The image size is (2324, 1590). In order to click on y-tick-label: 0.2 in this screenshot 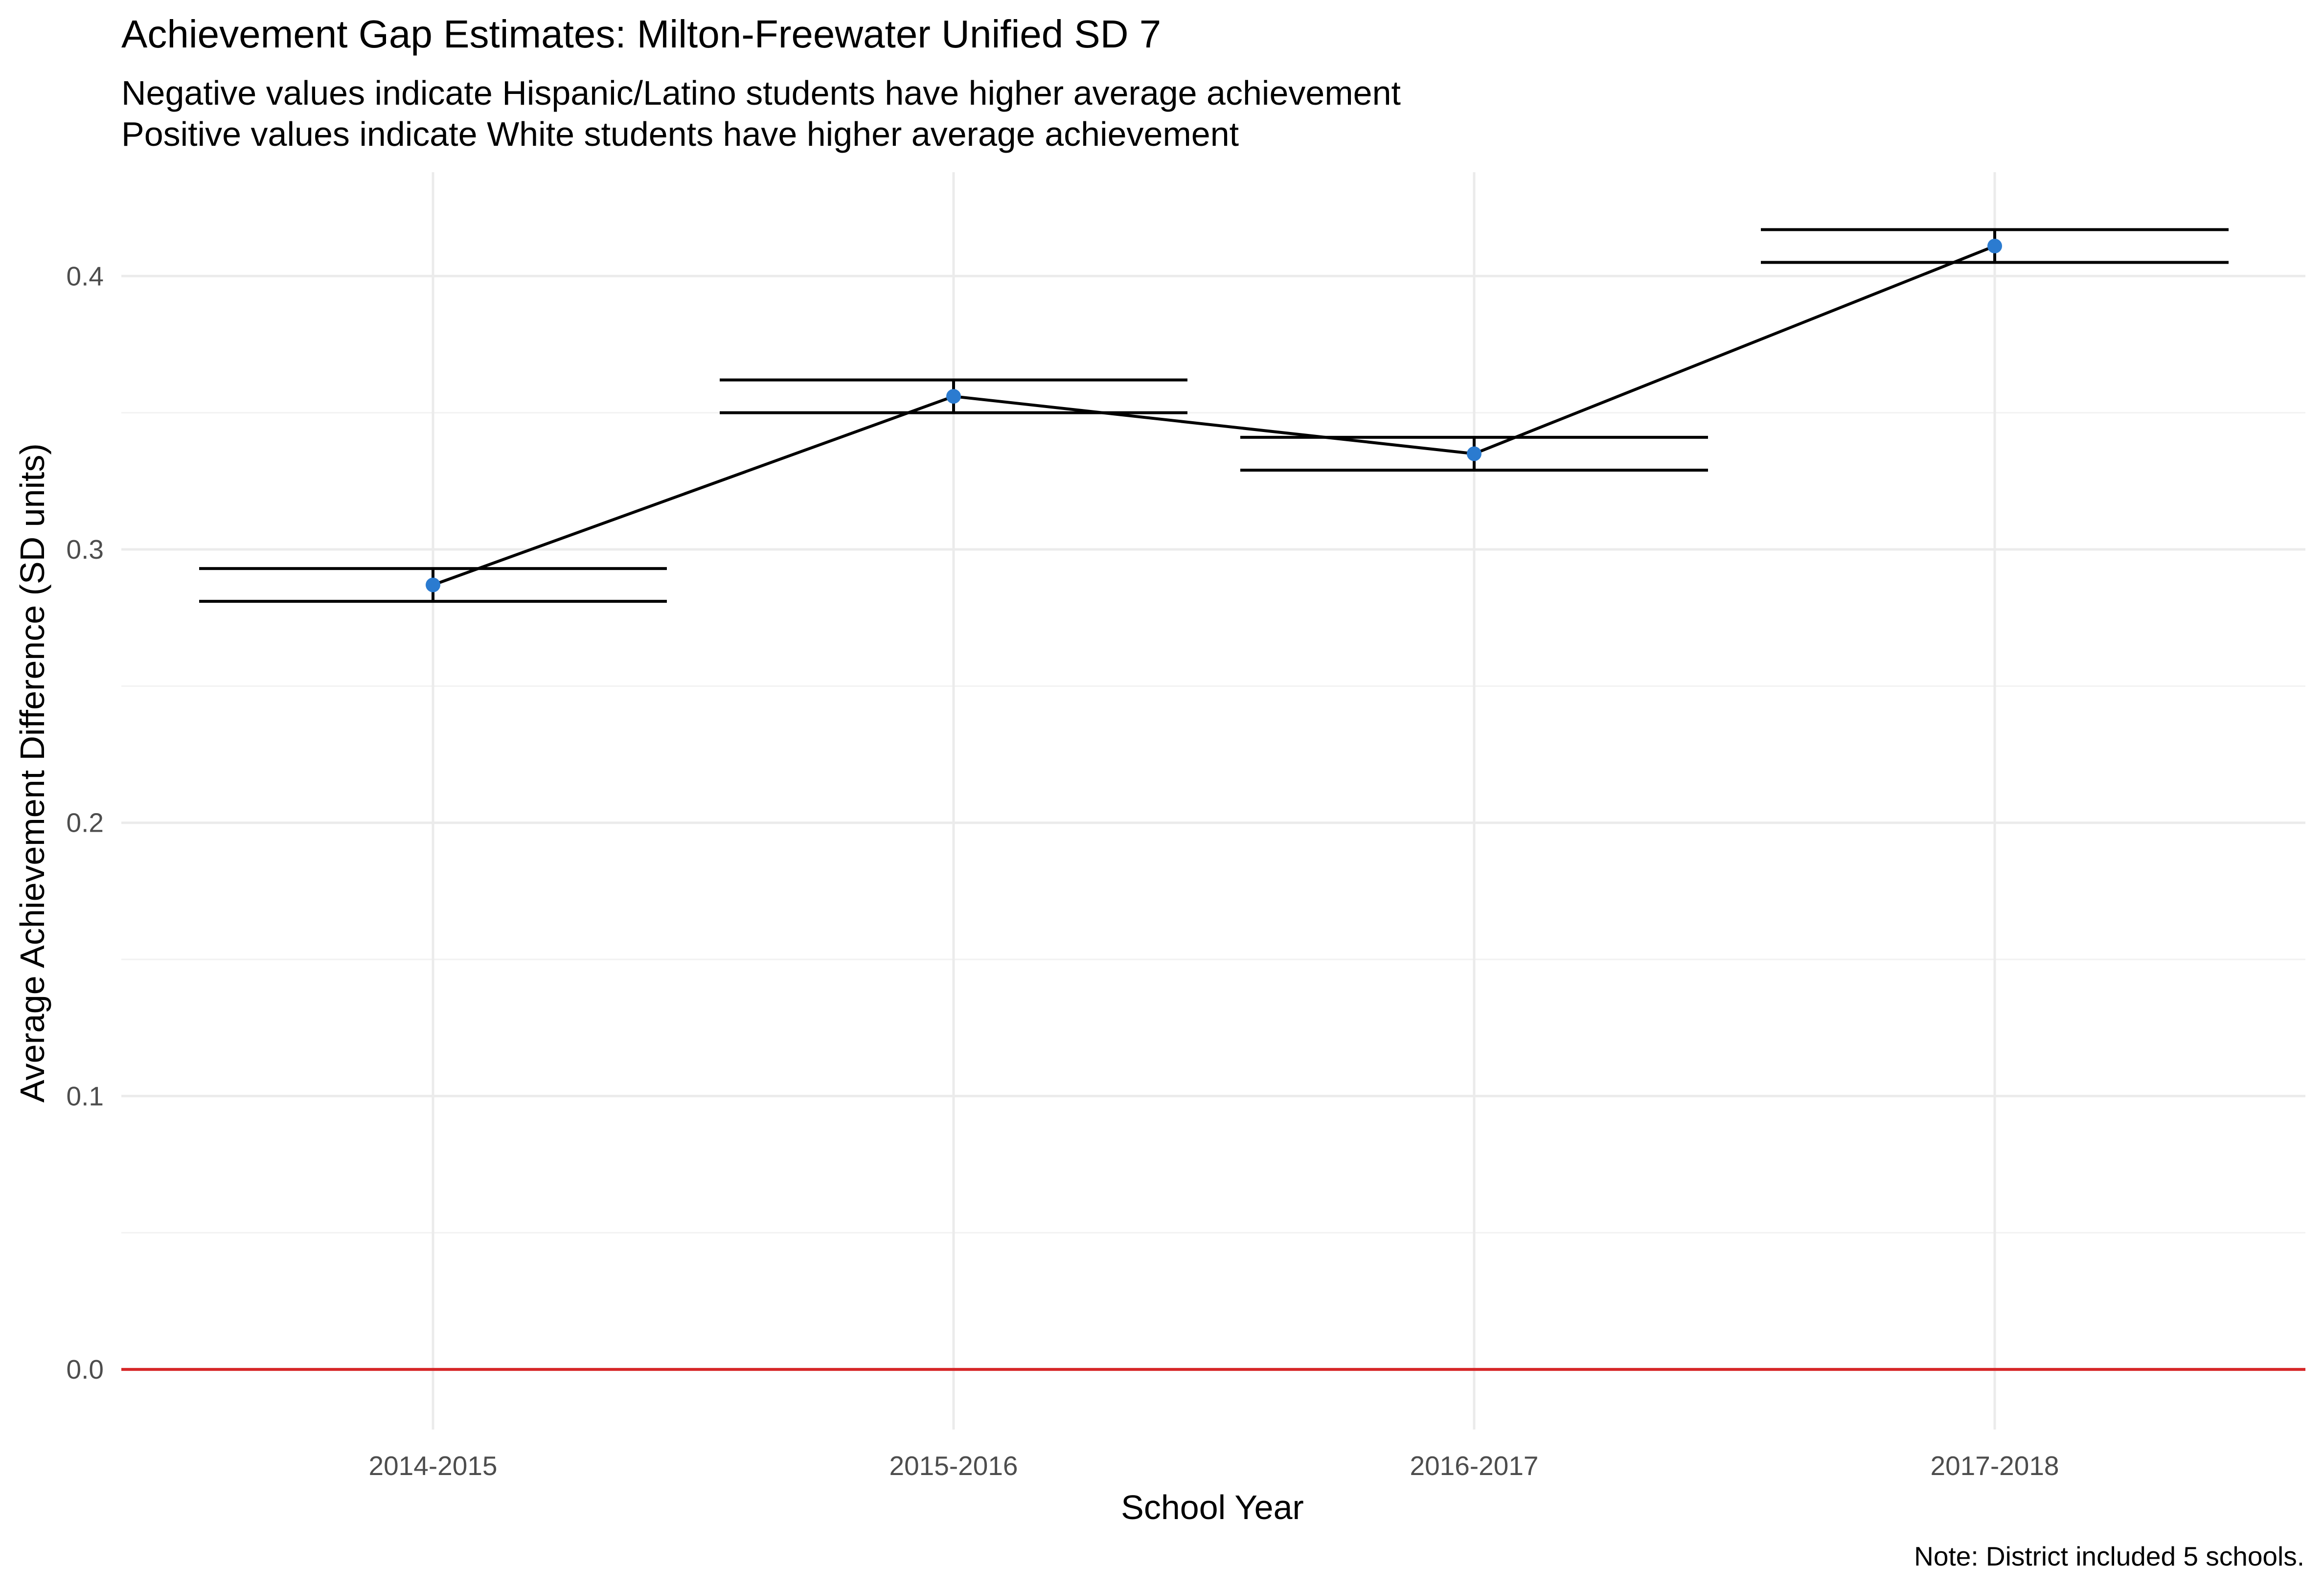, I will do `click(85, 823)`.